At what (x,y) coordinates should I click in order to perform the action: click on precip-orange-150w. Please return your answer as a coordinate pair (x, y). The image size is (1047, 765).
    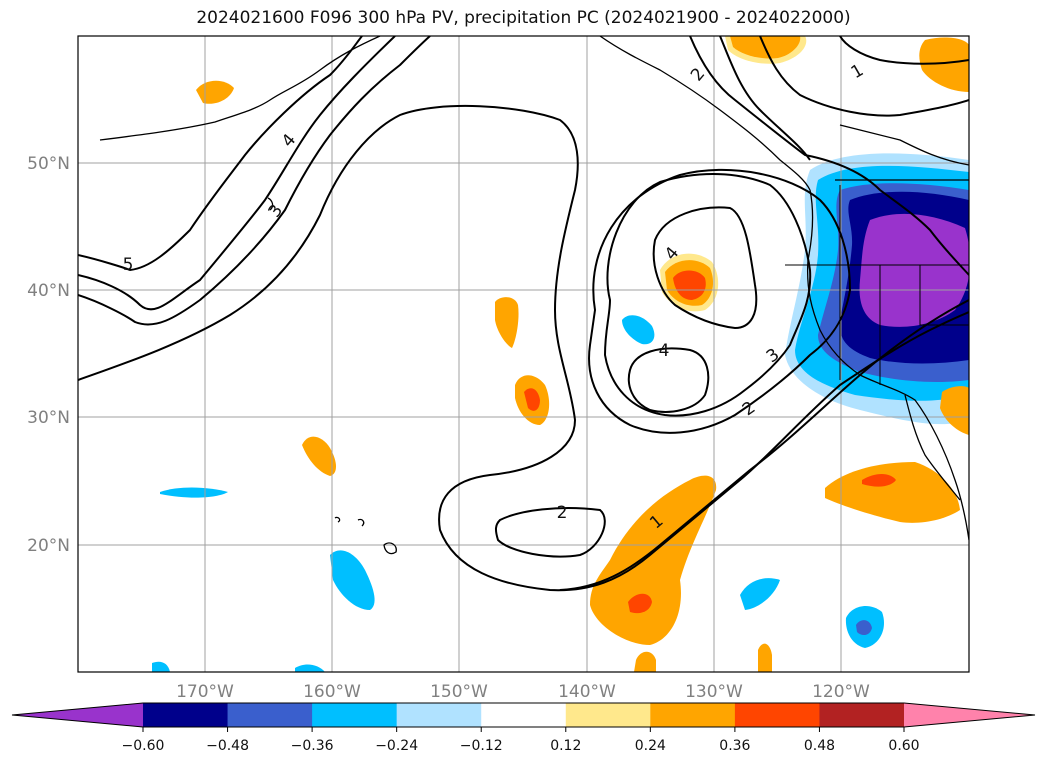
    Looking at the image, I should click on (507, 322).